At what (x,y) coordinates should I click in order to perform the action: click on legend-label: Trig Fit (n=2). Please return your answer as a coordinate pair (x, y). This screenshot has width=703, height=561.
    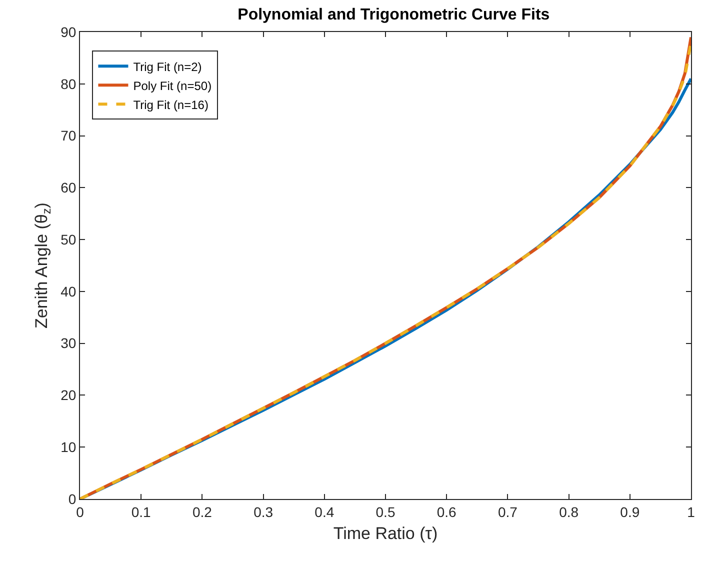
    Looking at the image, I should click on (167, 67).